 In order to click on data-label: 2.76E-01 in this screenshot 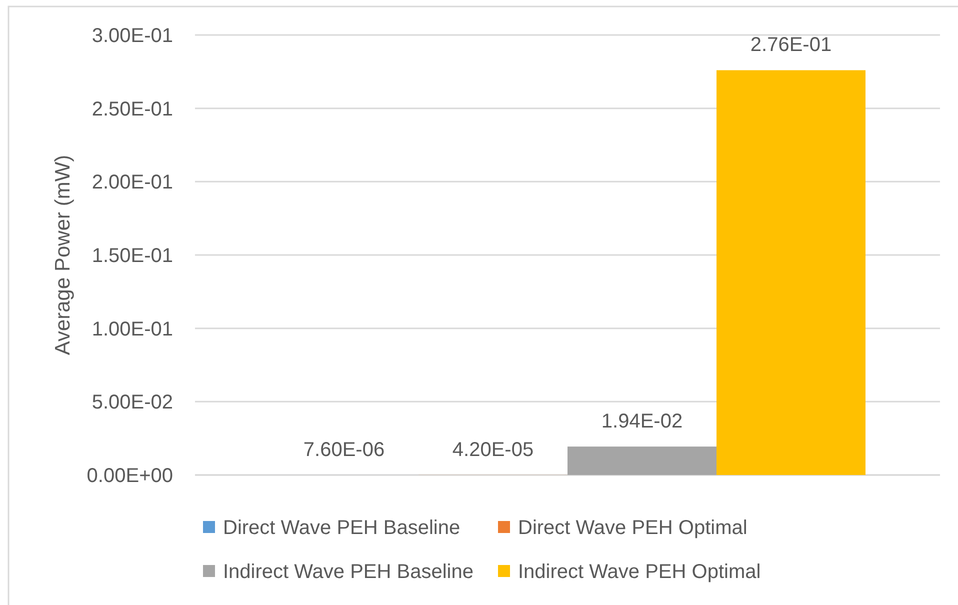, I will do `click(791, 45)`.